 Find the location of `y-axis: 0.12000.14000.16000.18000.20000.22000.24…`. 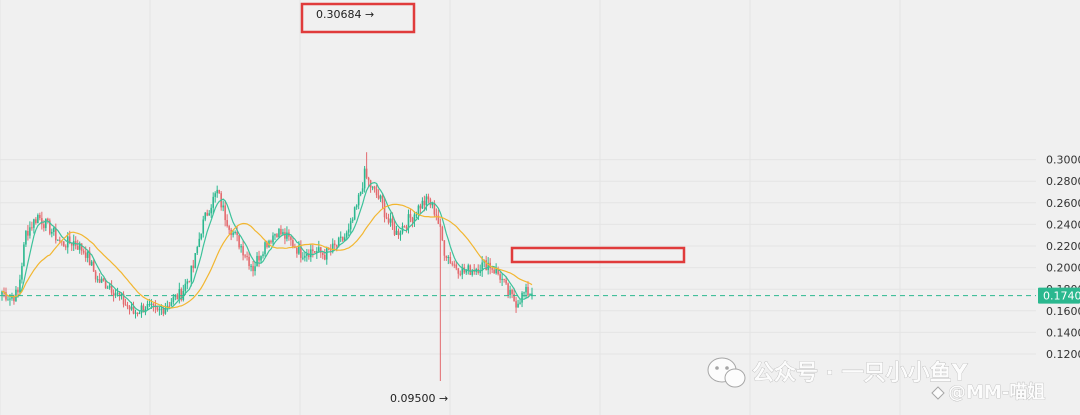

y-axis: 0.12000.14000.16000.18000.20000.22000.24… is located at coordinates (1063, 257).